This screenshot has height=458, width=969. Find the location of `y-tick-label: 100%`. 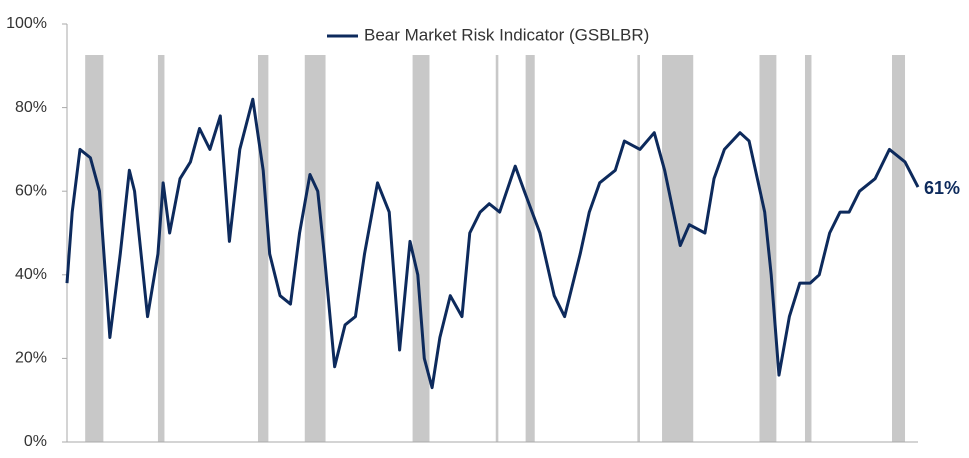

y-tick-label: 100% is located at coordinates (26, 23).